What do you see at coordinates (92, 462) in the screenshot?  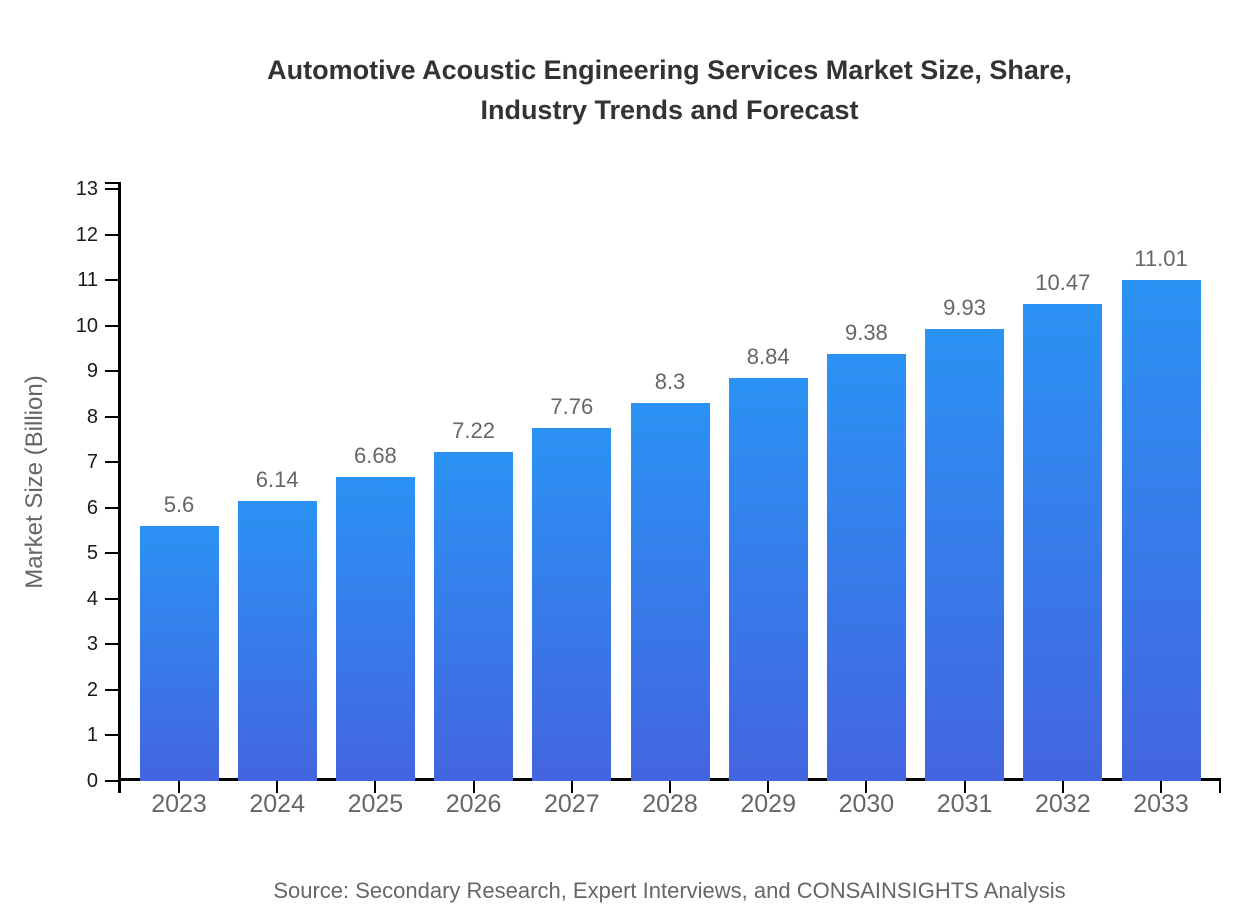 I see `y-tick-label: 7` at bounding box center [92, 462].